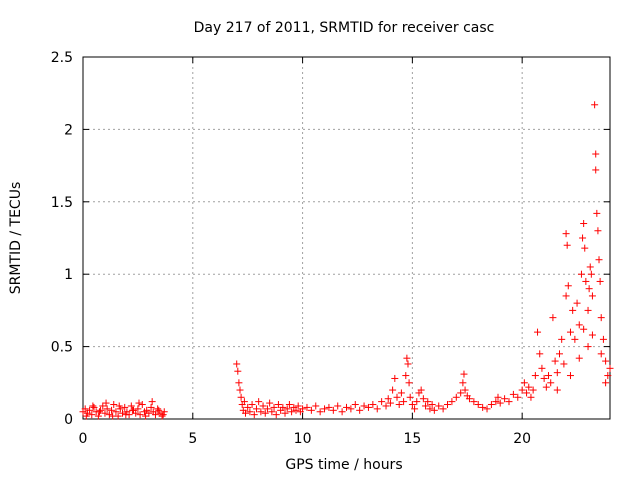 The image size is (640, 480). What do you see at coordinates (62, 203) in the screenshot?
I see `y-tick-label: 1.5` at bounding box center [62, 203].